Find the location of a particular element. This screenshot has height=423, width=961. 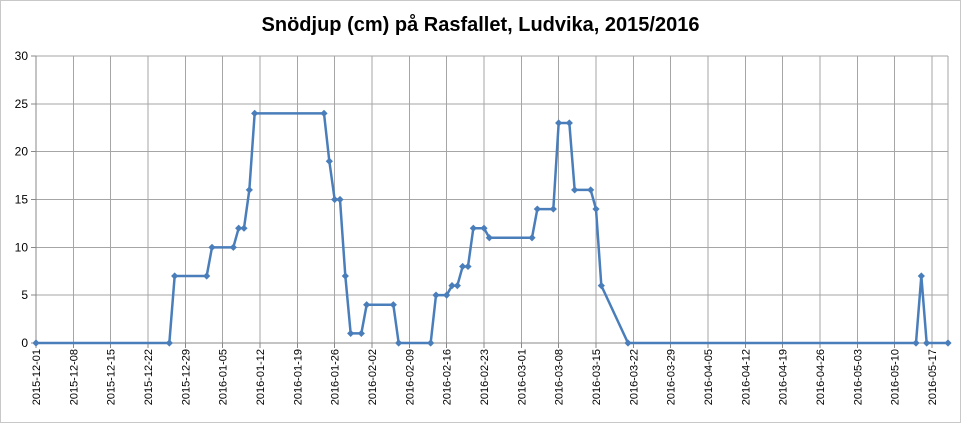

x-tick-label: 2016-05-17 is located at coordinates (933, 377).